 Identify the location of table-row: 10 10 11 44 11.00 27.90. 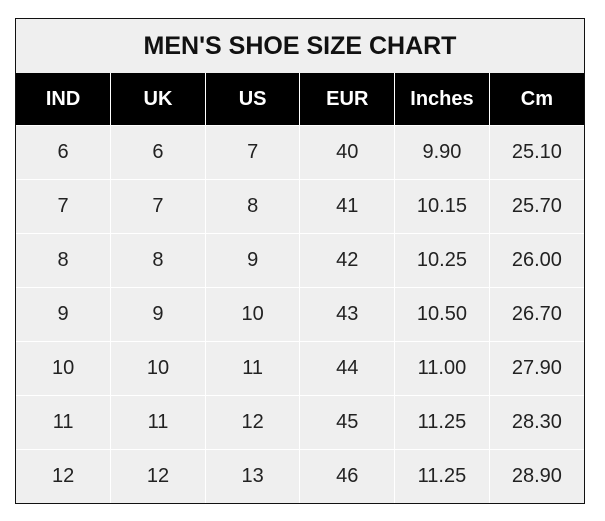
(300, 368).